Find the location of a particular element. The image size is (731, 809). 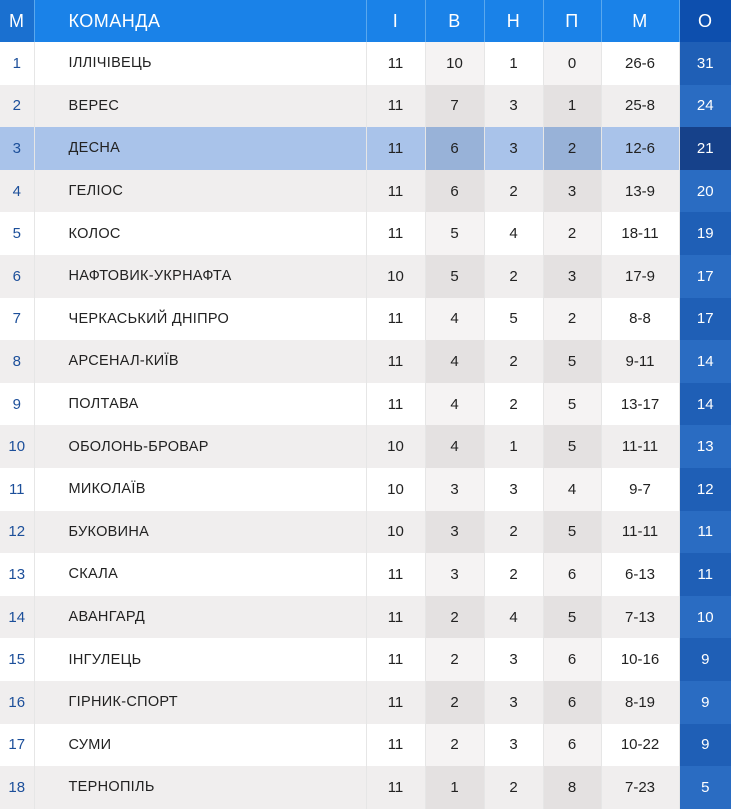

draws-cell: 1 is located at coordinates (514, 63).